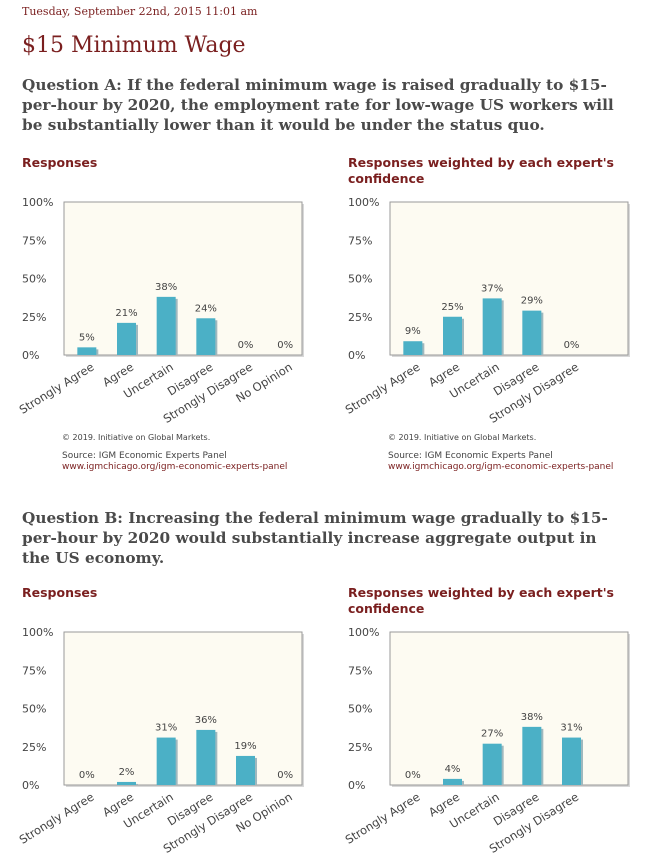 The image size is (652, 858). What do you see at coordinates (245, 746) in the screenshot?
I see `value-label-strongly-disagree: 19%` at bounding box center [245, 746].